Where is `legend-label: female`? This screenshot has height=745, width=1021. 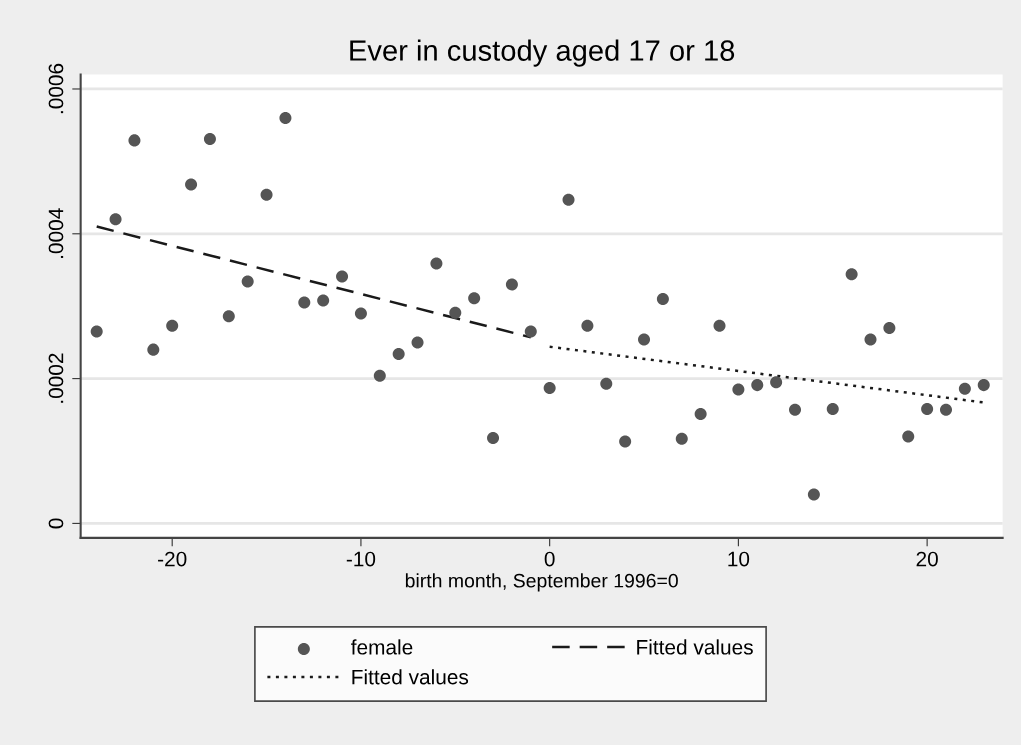 legend-label: female is located at coordinates (382, 647).